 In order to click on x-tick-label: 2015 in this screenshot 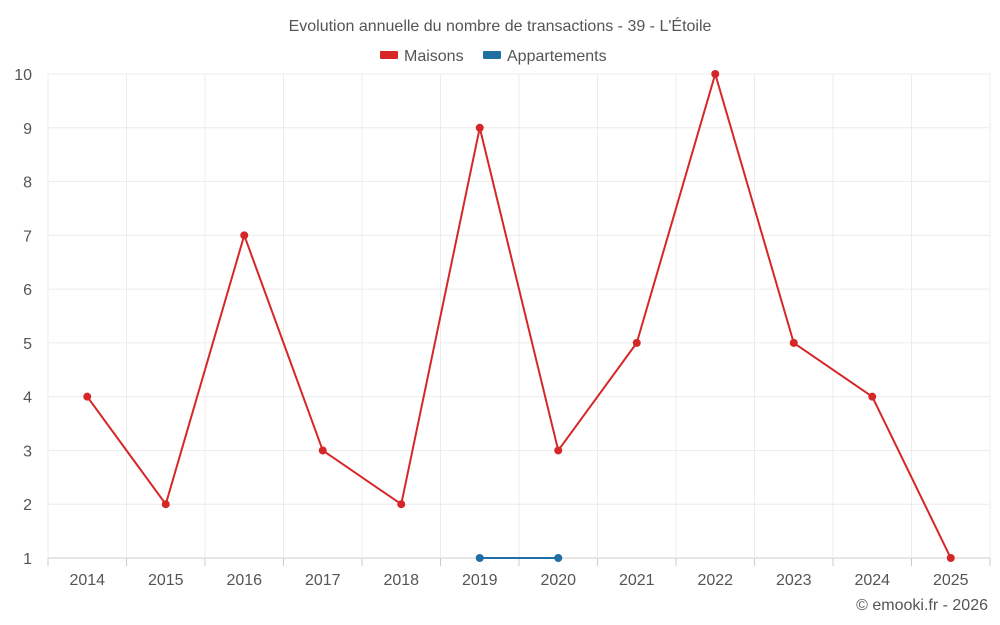, I will do `click(166, 580)`.